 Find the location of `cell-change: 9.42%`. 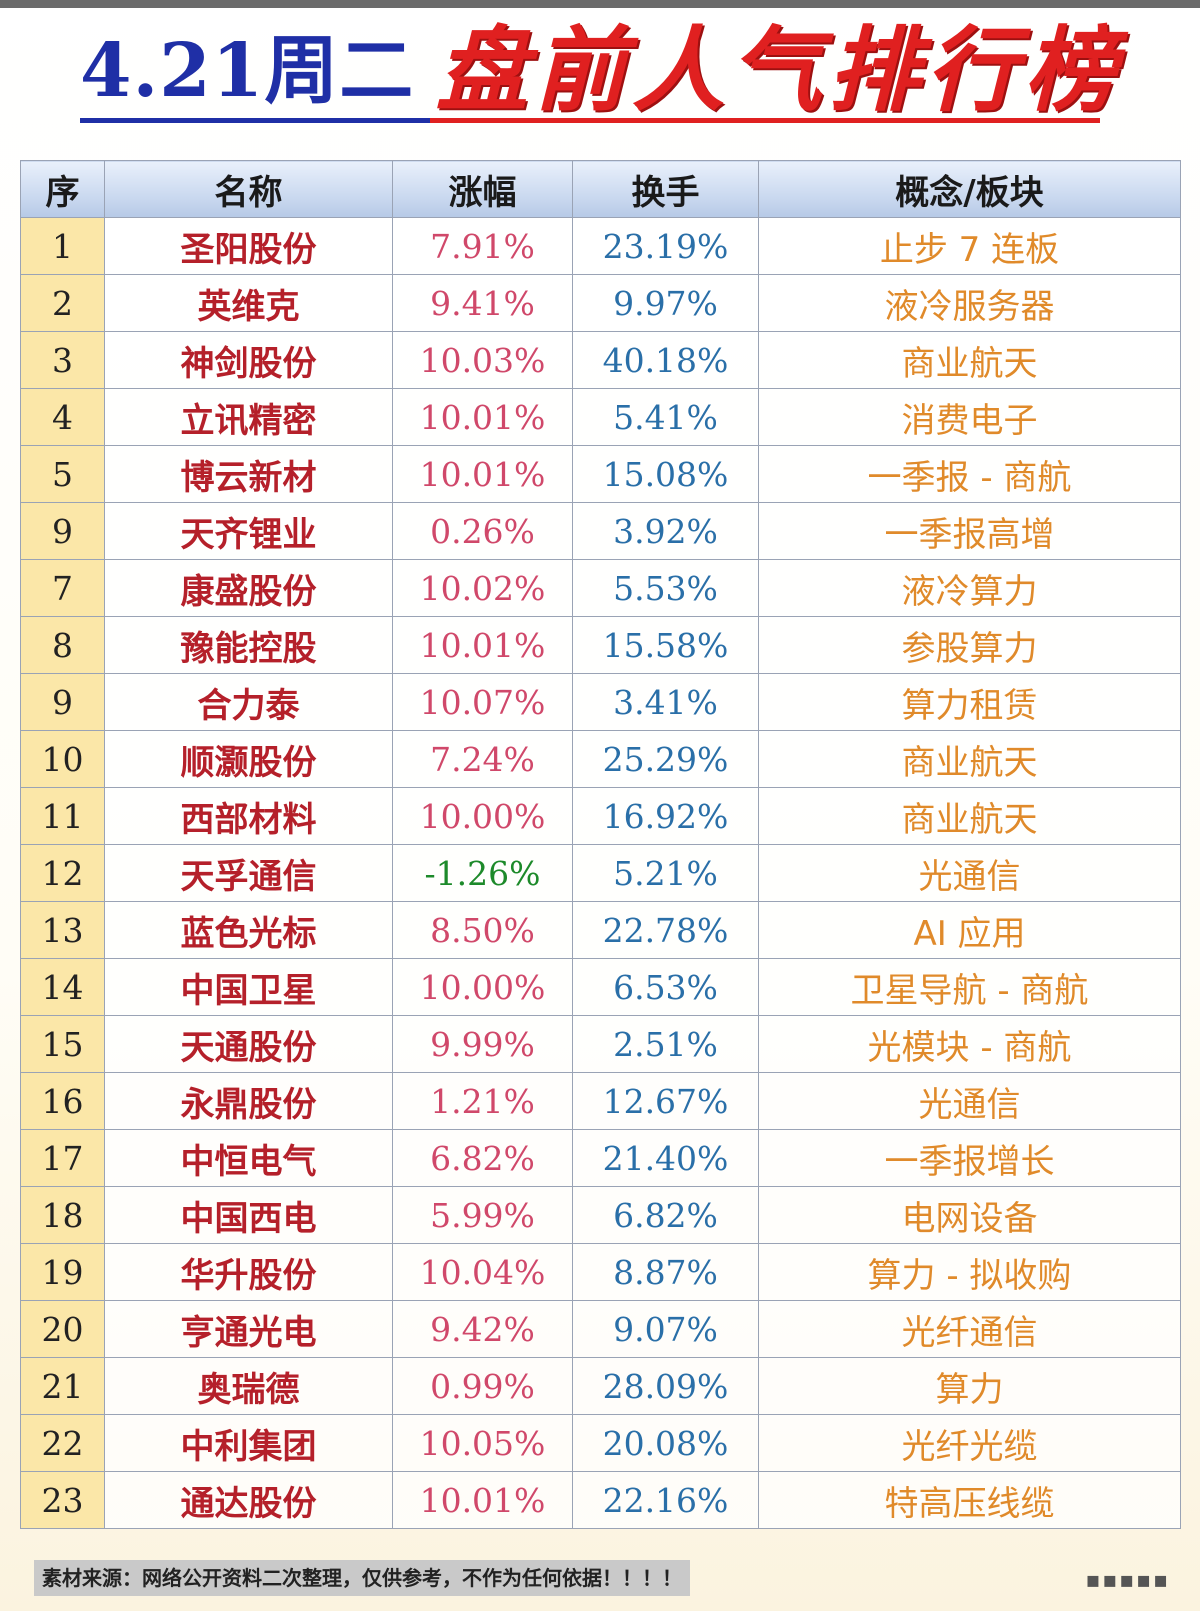

cell-change: 9.42% is located at coordinates (482, 1329).